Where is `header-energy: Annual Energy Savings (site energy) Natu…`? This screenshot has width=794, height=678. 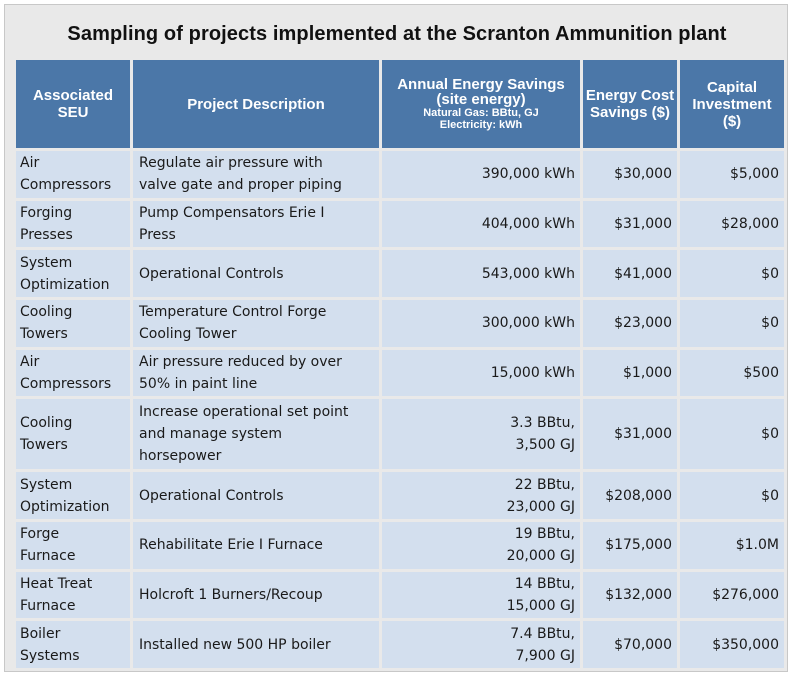
header-energy: Annual Energy Savings (site energy) Natu… is located at coordinates (481, 104).